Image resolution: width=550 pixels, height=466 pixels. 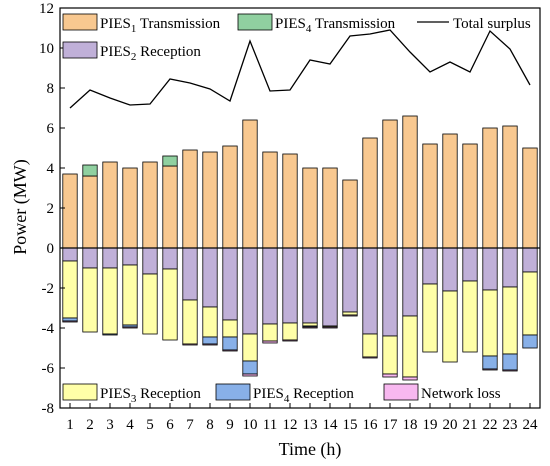 What do you see at coordinates (190, 425) in the screenshot?
I see `x-tick-label: 7` at bounding box center [190, 425].